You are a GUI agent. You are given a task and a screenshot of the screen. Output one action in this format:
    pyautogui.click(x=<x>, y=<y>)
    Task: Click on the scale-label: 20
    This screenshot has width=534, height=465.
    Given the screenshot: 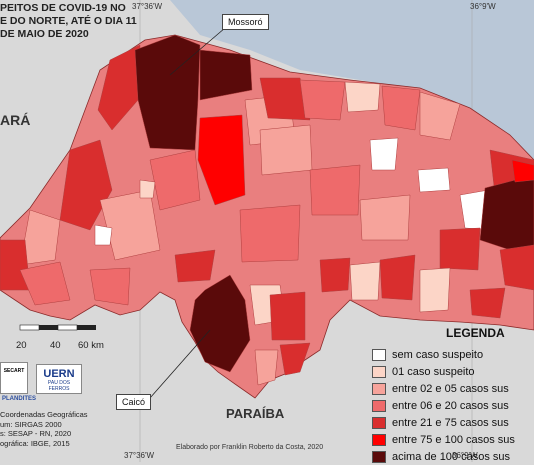 What is the action you would take?
    pyautogui.click(x=21, y=345)
    